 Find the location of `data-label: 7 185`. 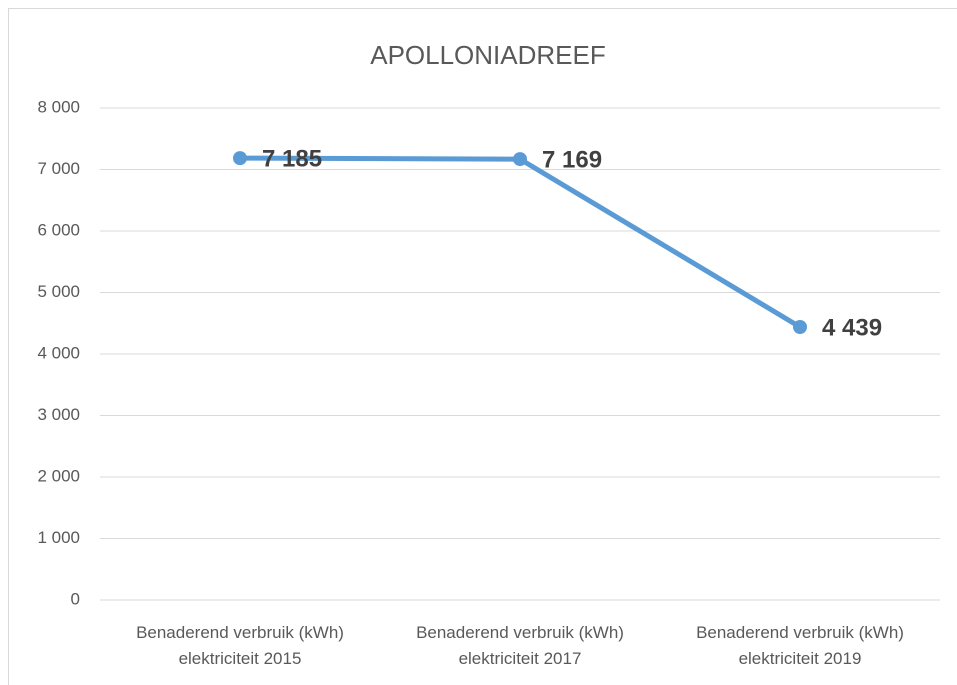

data-label: 7 185 is located at coordinates (292, 158).